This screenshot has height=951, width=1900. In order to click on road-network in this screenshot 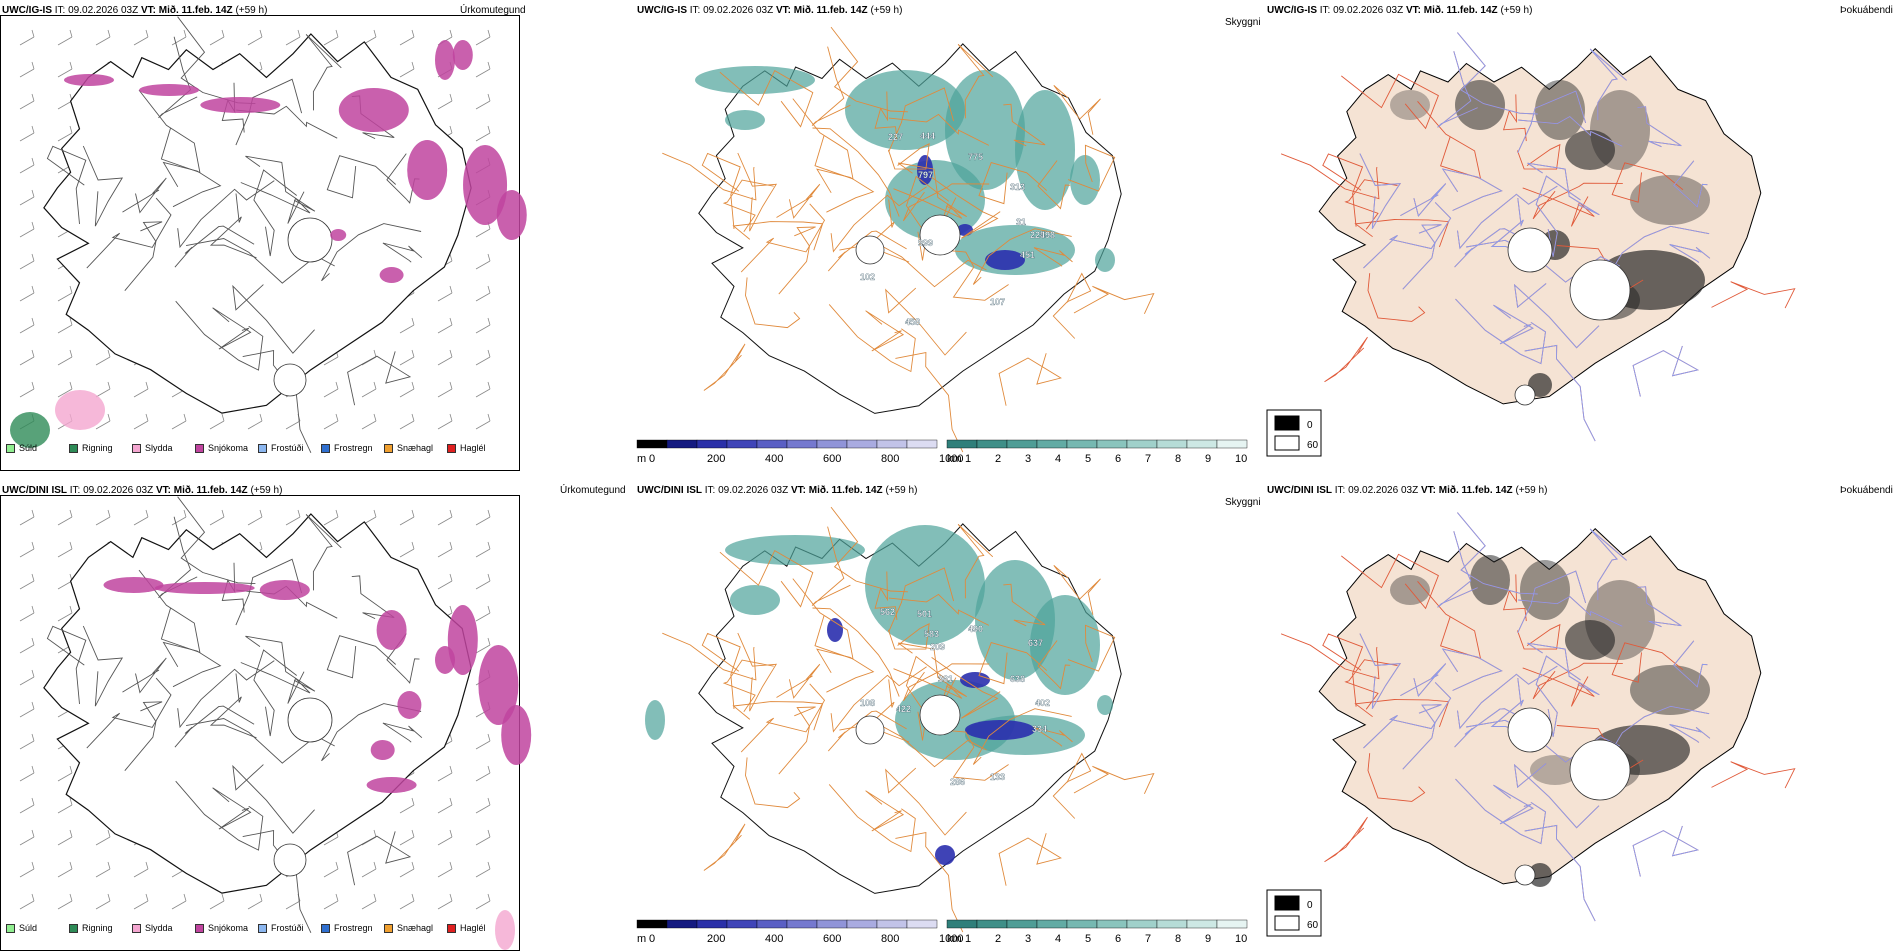, I will do `click(908, 719)`.